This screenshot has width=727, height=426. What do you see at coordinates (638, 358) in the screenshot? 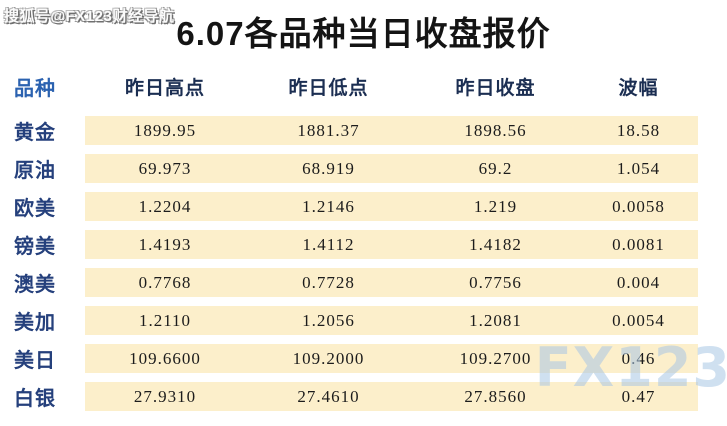
I see `cell-range: 0.46` at bounding box center [638, 358].